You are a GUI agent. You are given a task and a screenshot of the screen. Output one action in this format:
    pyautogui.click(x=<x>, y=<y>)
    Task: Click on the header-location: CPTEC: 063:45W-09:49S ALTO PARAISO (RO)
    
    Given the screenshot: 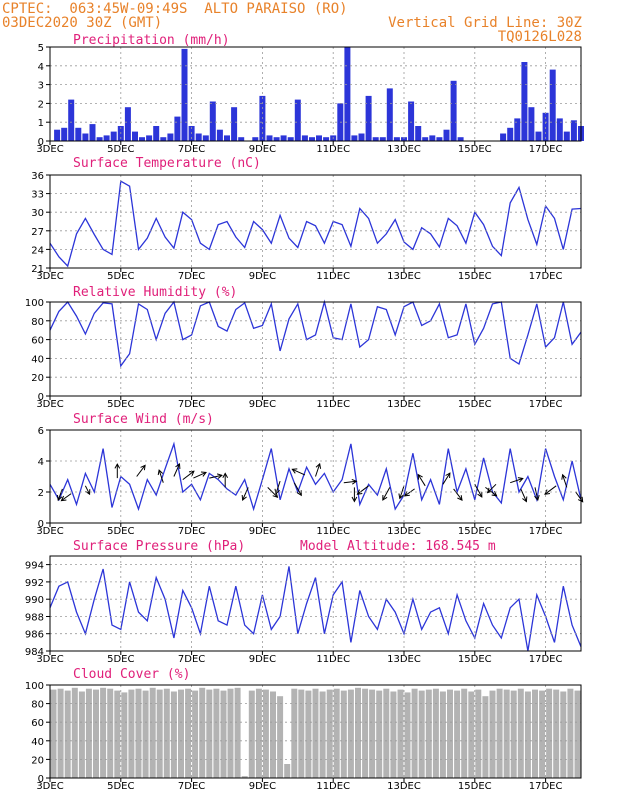 What is the action you would take?
    pyautogui.click(x=175, y=9)
    